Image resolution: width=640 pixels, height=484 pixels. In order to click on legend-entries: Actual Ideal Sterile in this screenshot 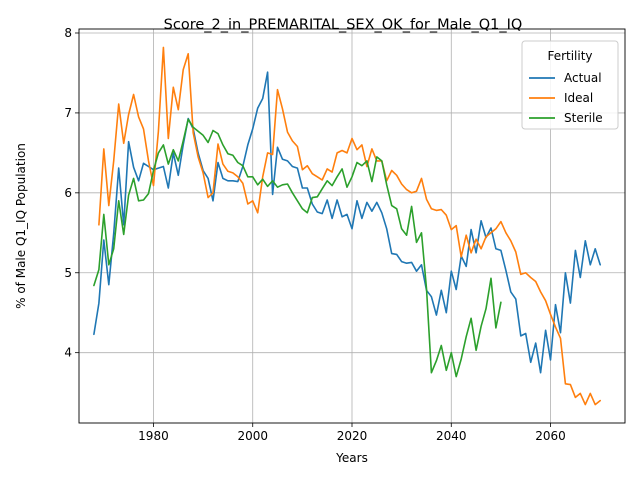, I will do `click(566, 98)`.